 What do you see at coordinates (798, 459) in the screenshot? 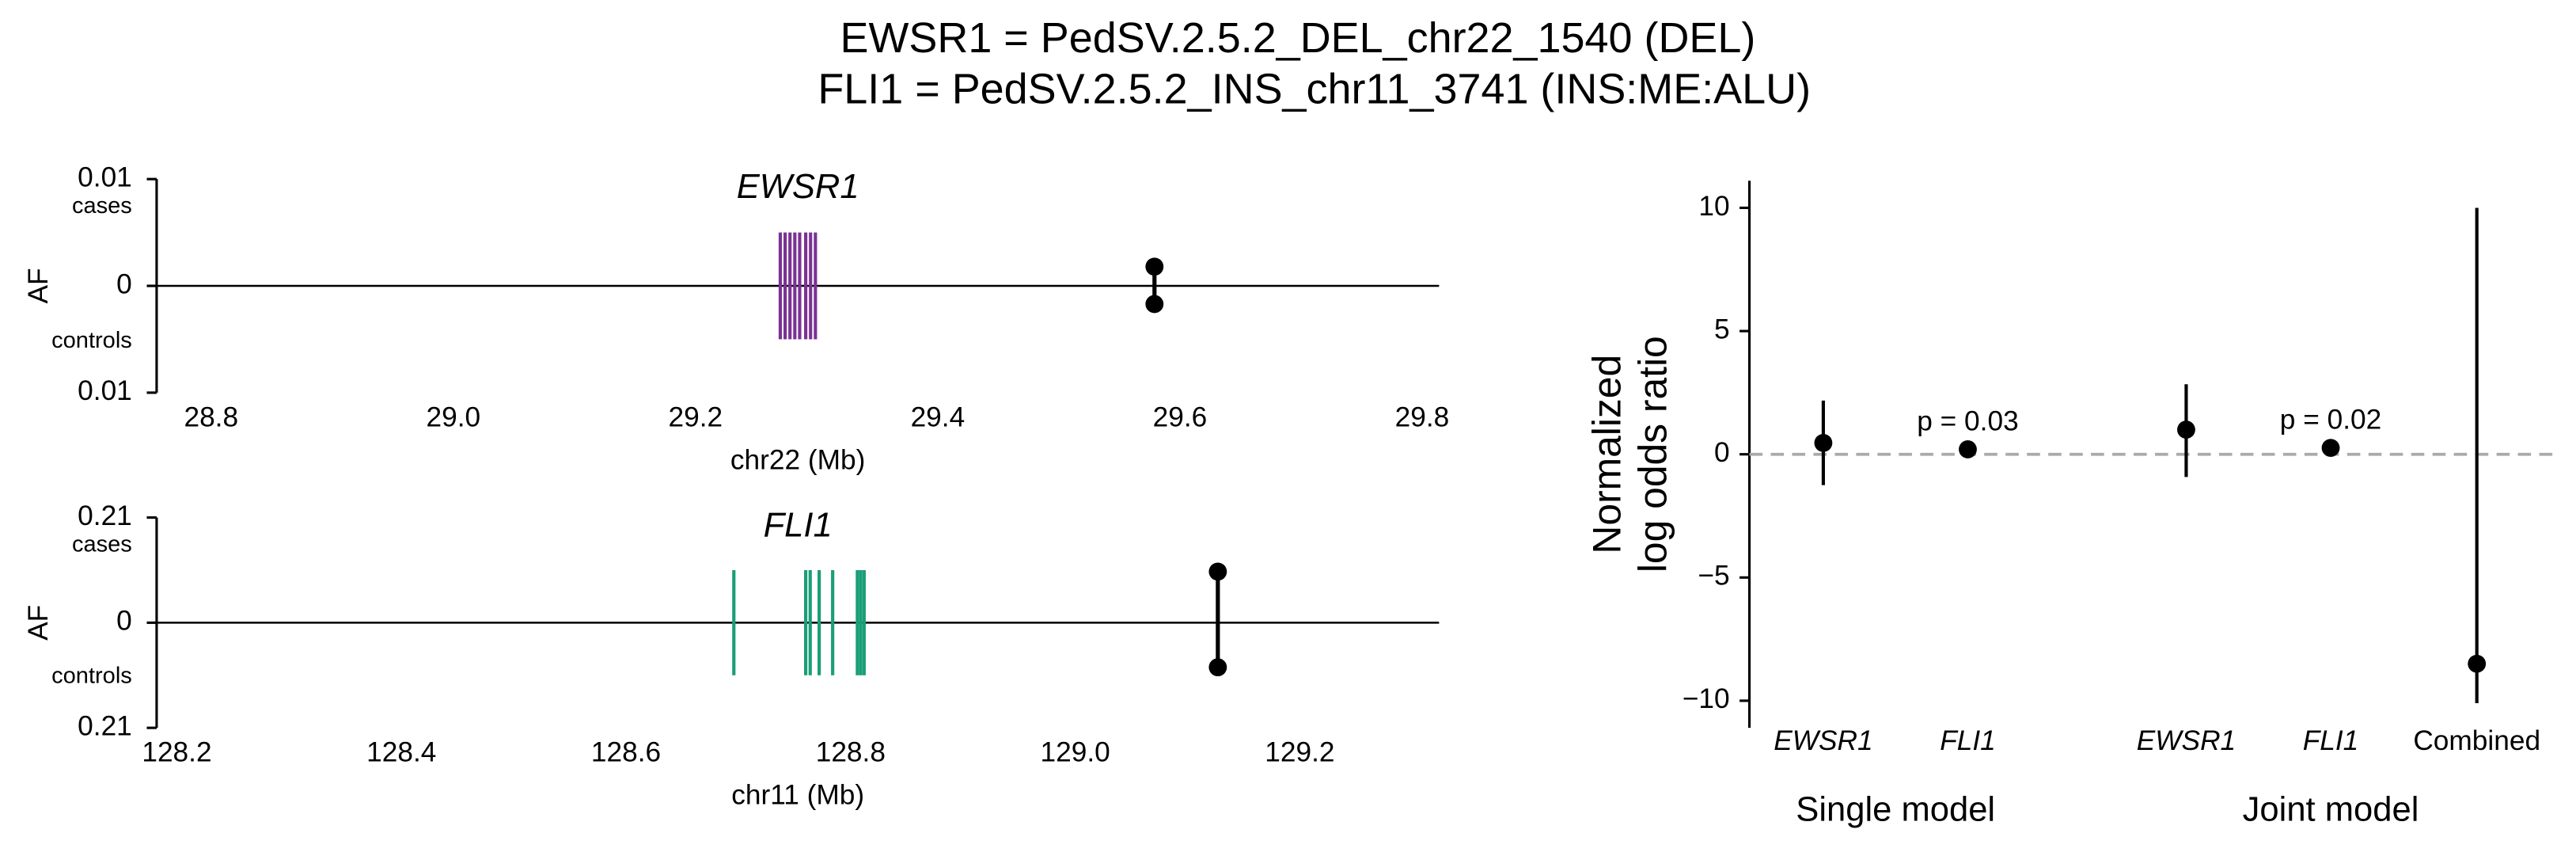
I see `x-axis-label: chr22 (Mb)` at bounding box center [798, 459].